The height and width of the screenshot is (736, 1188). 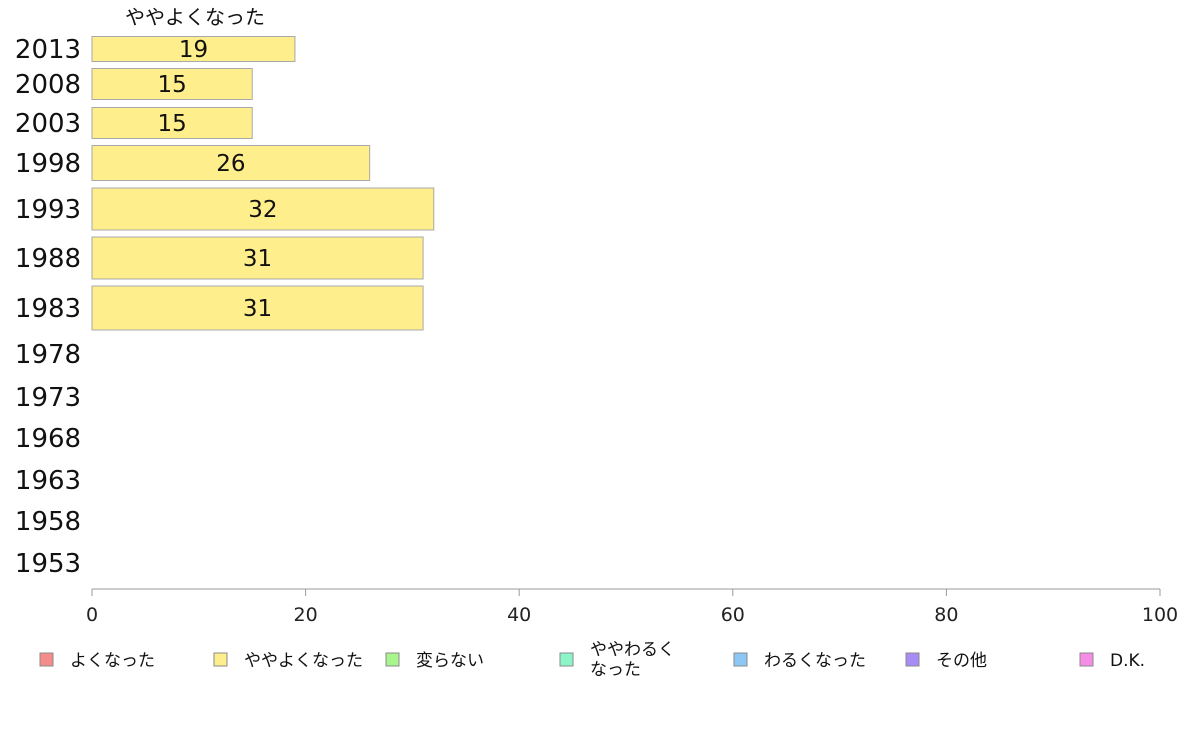 What do you see at coordinates (450, 661) in the screenshot?
I see `legend-label-2: 変らない` at bounding box center [450, 661].